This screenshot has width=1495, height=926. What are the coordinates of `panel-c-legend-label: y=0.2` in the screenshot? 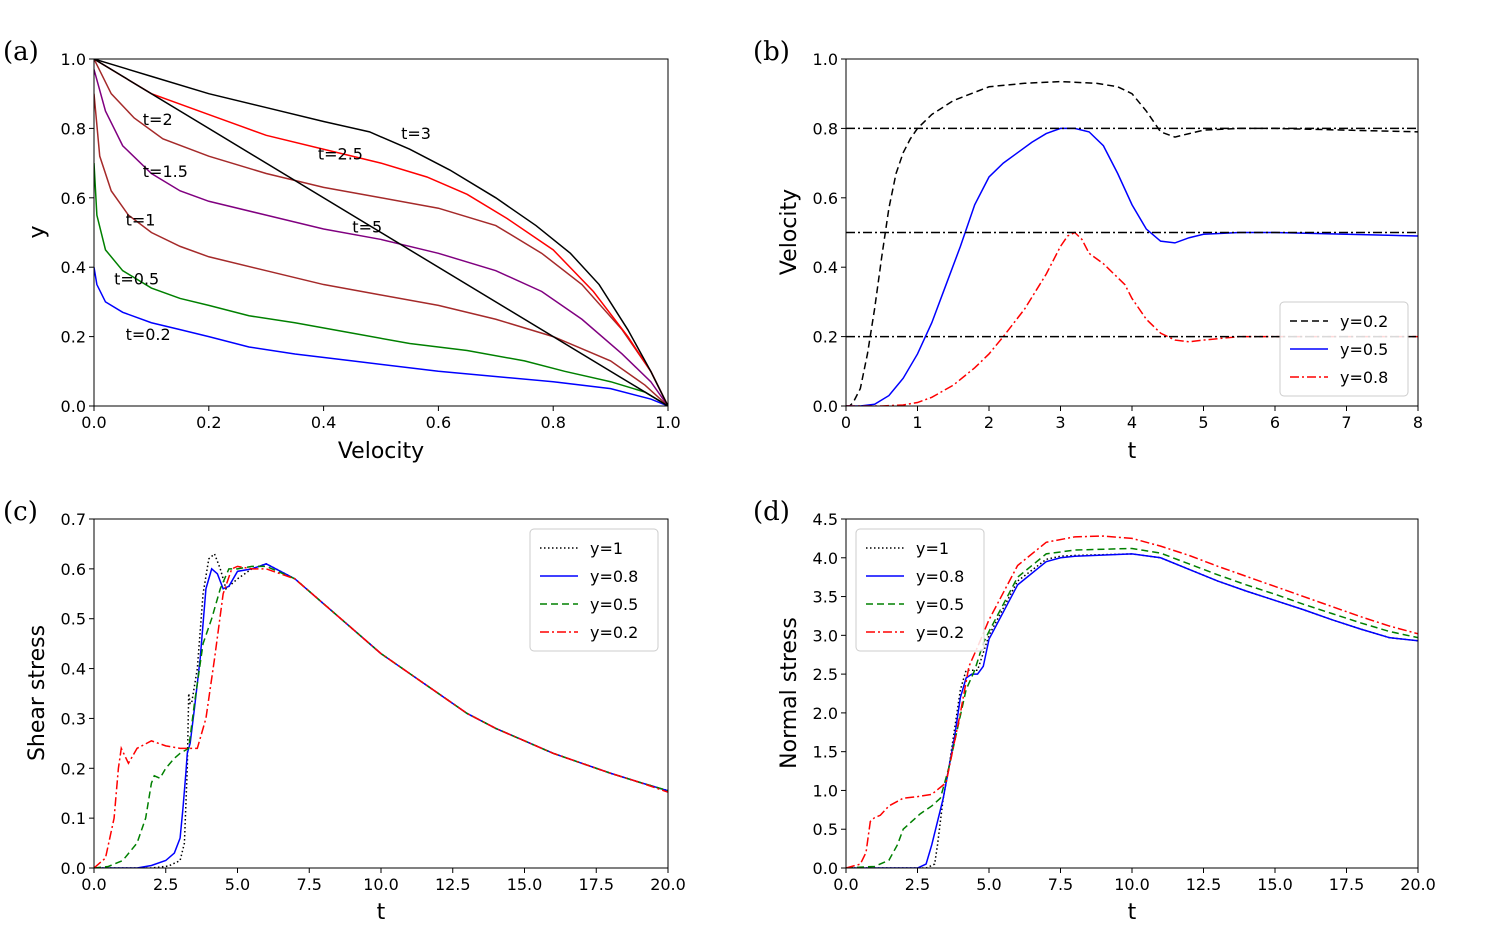 It's located at (614, 632).